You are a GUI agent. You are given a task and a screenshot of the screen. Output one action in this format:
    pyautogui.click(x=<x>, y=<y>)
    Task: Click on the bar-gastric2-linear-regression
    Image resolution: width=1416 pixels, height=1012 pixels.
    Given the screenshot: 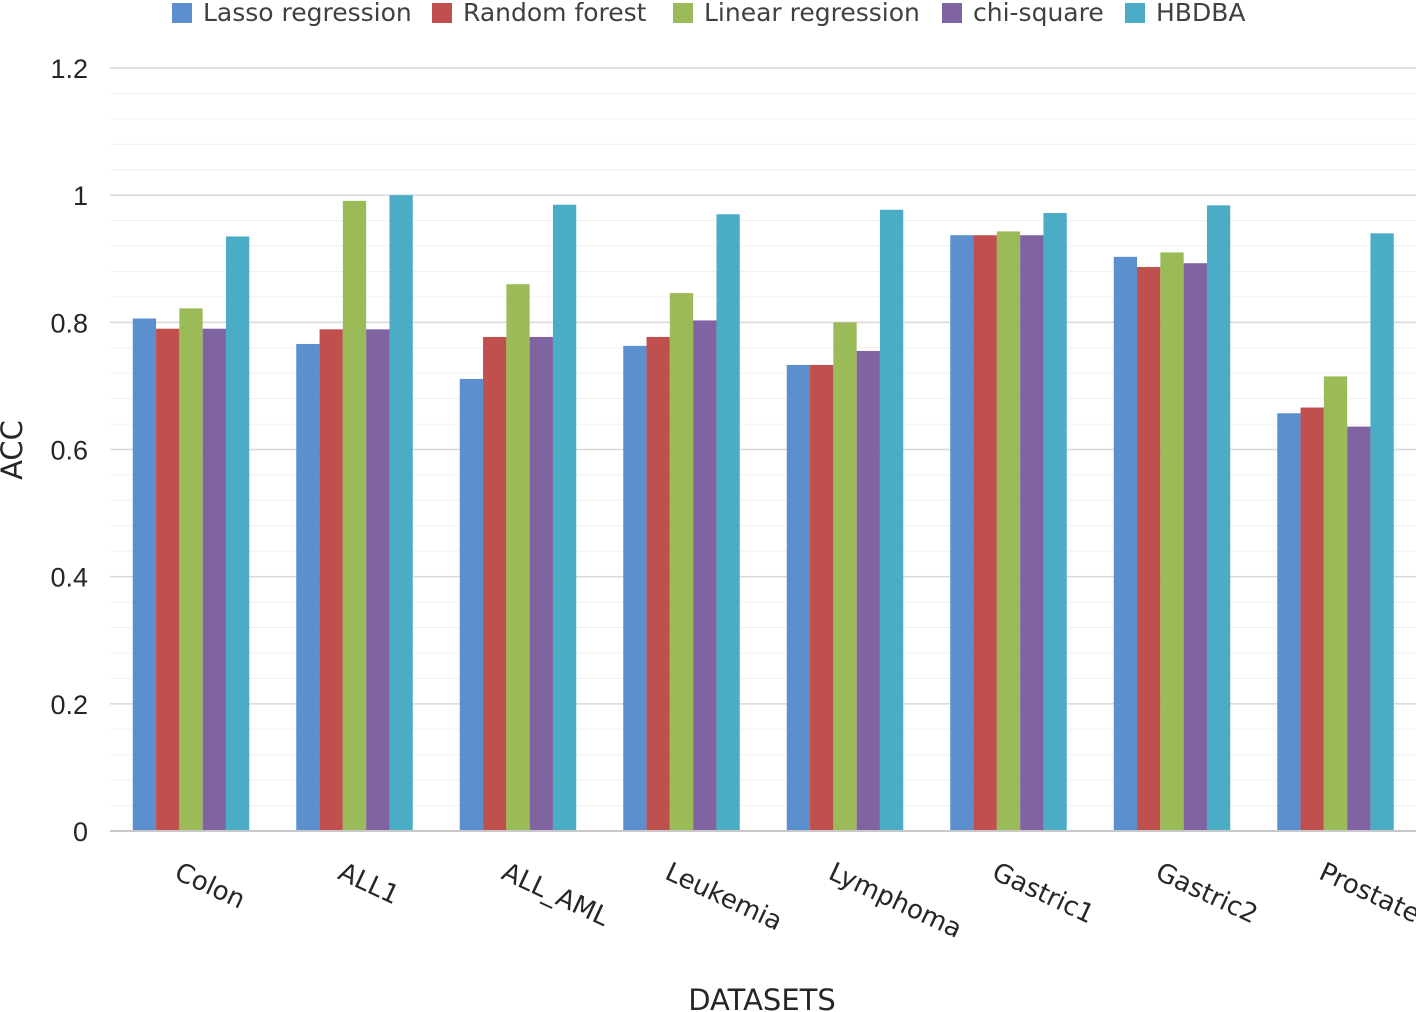 What is the action you would take?
    pyautogui.click(x=1172, y=541)
    